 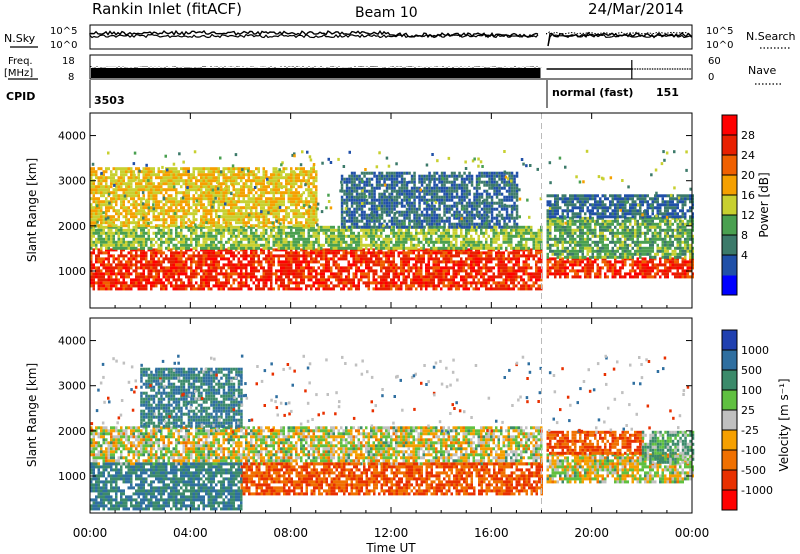 I want to click on power-colorbar-tick-6: 4, so click(x=744, y=255).